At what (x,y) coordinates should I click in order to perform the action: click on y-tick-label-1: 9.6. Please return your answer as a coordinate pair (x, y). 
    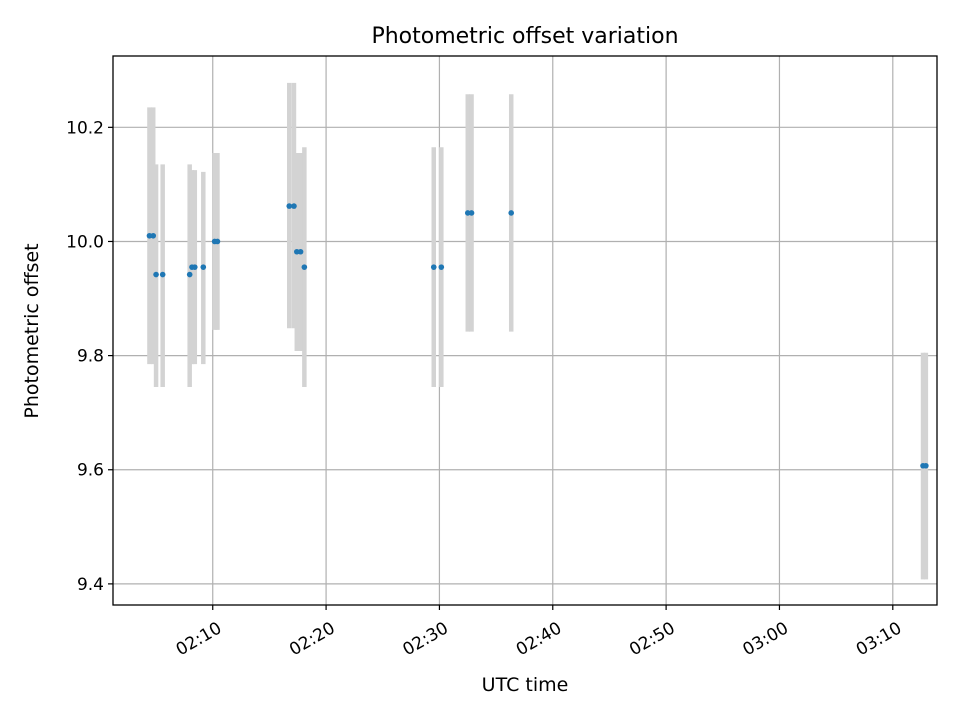
    Looking at the image, I should click on (90, 471).